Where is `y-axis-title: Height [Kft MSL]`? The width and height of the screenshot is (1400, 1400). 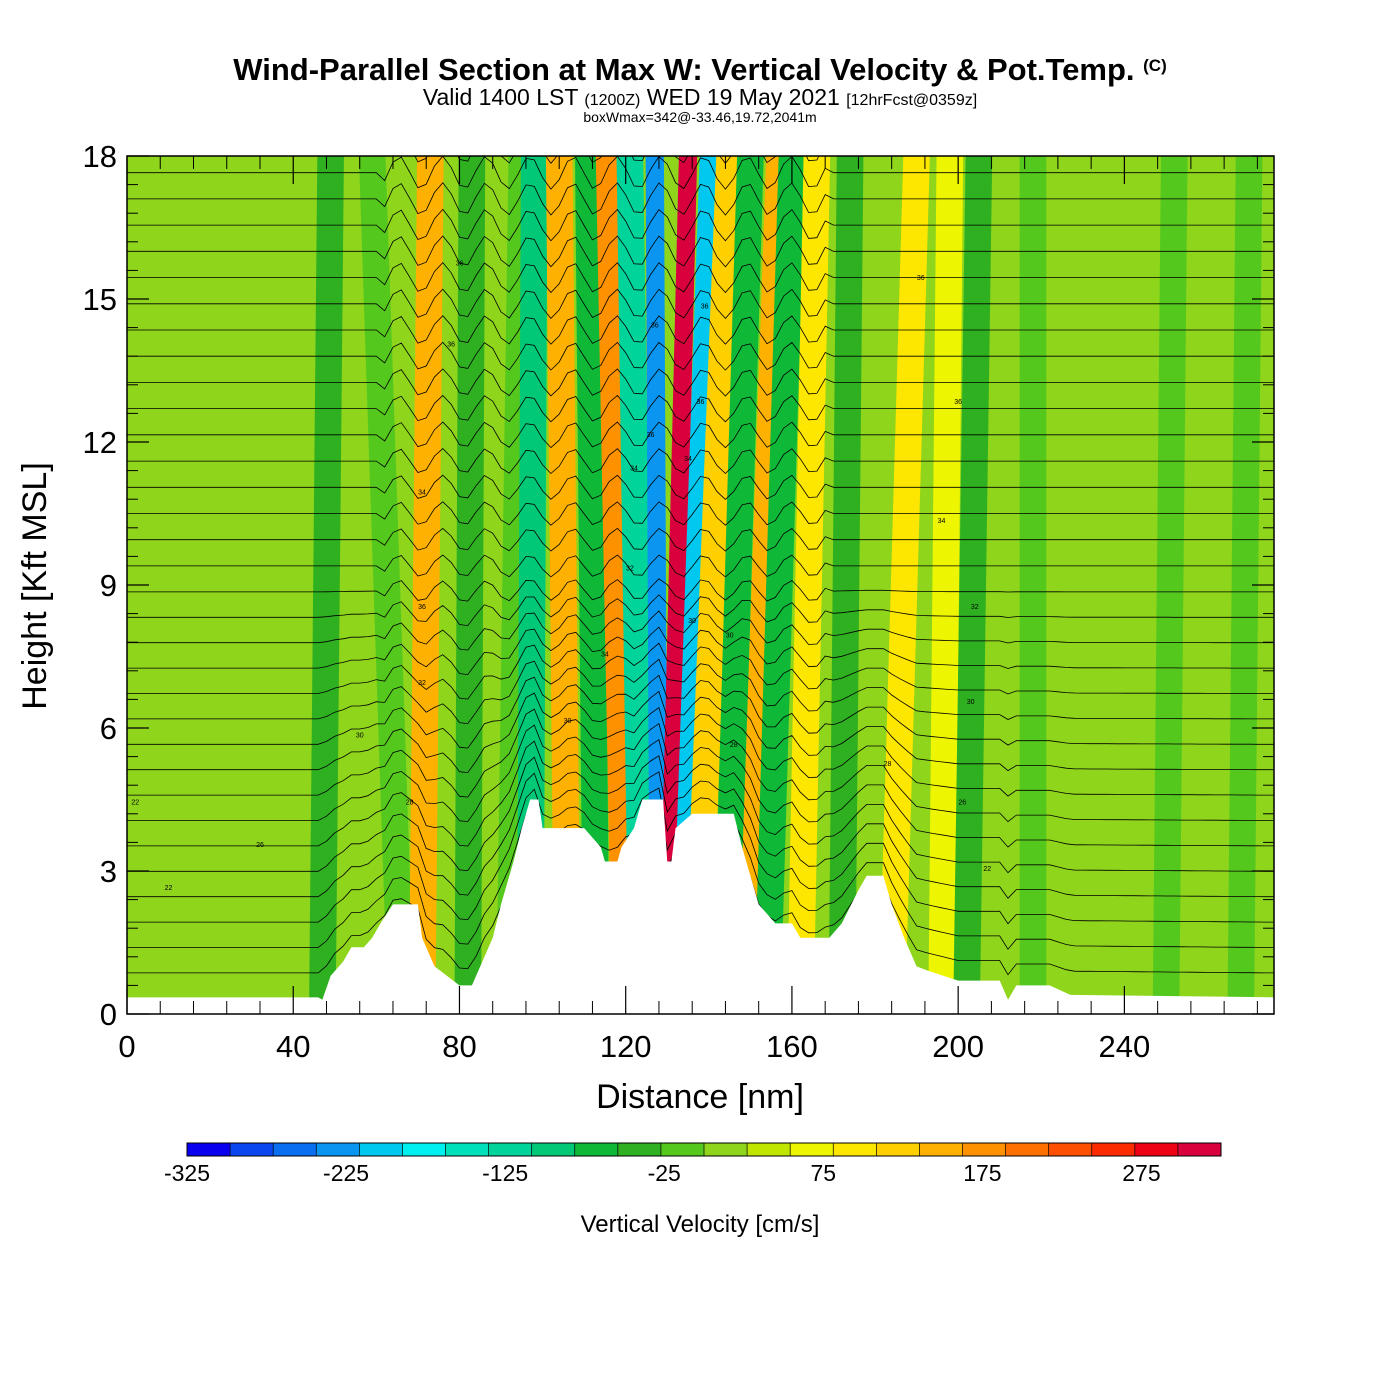 y-axis-title: Height [Kft MSL] is located at coordinates (35, 586).